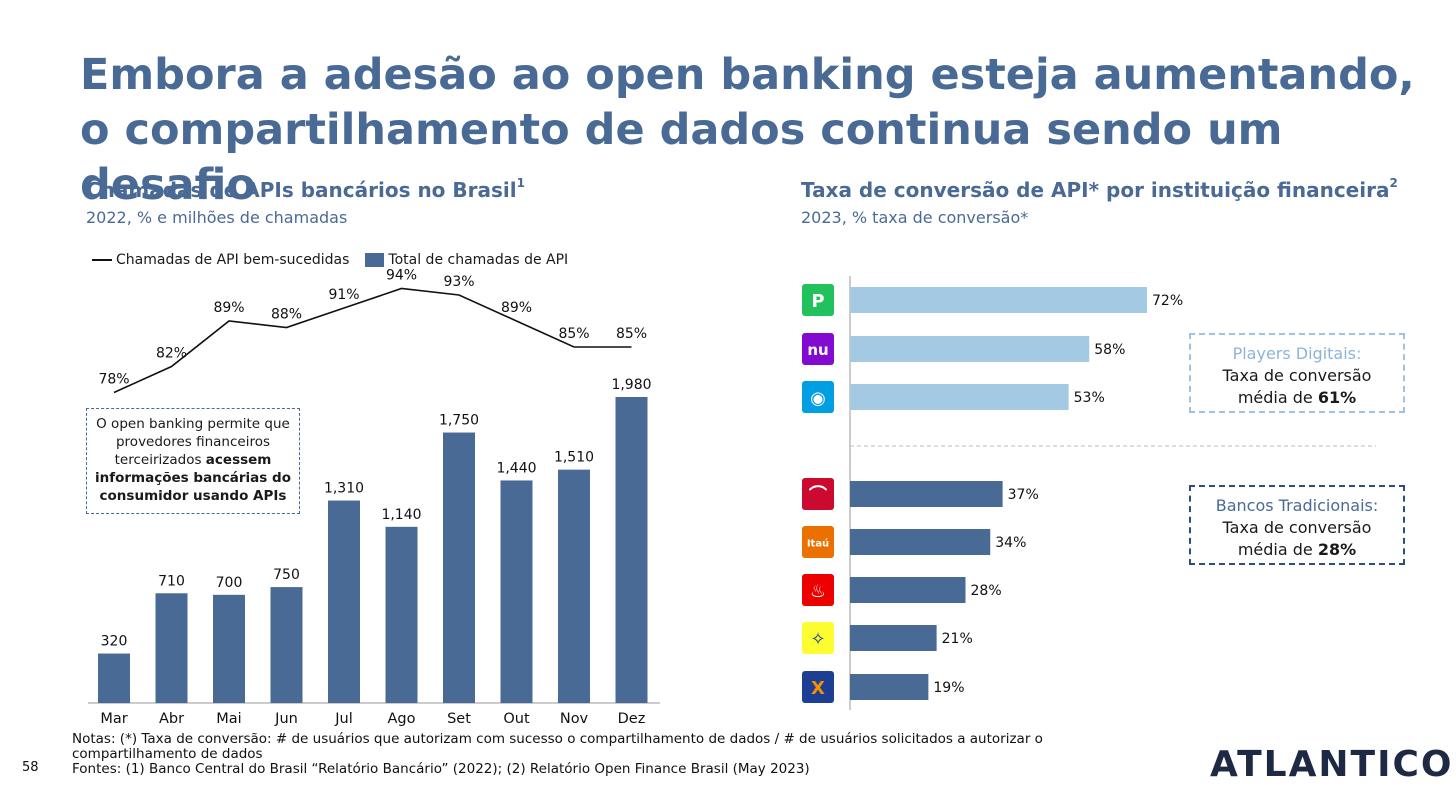 This screenshot has height=801, width=1456. Describe the element at coordinates (233, 260) in the screenshot. I see `legend-line-label: Chamadas de API bem-sucedidas` at that location.